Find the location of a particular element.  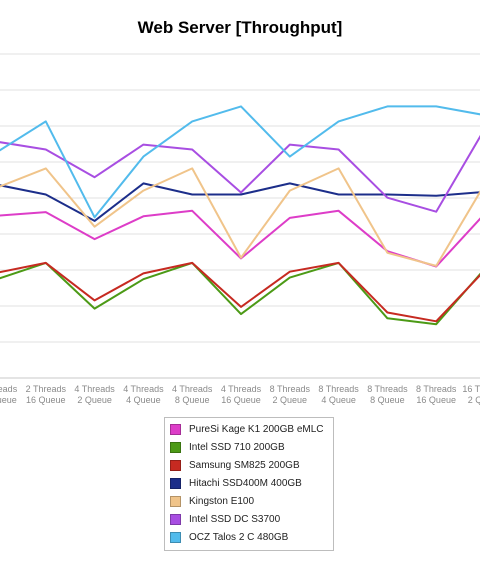

legend-label: Intel SSD DC S3700 is located at coordinates (235, 519).